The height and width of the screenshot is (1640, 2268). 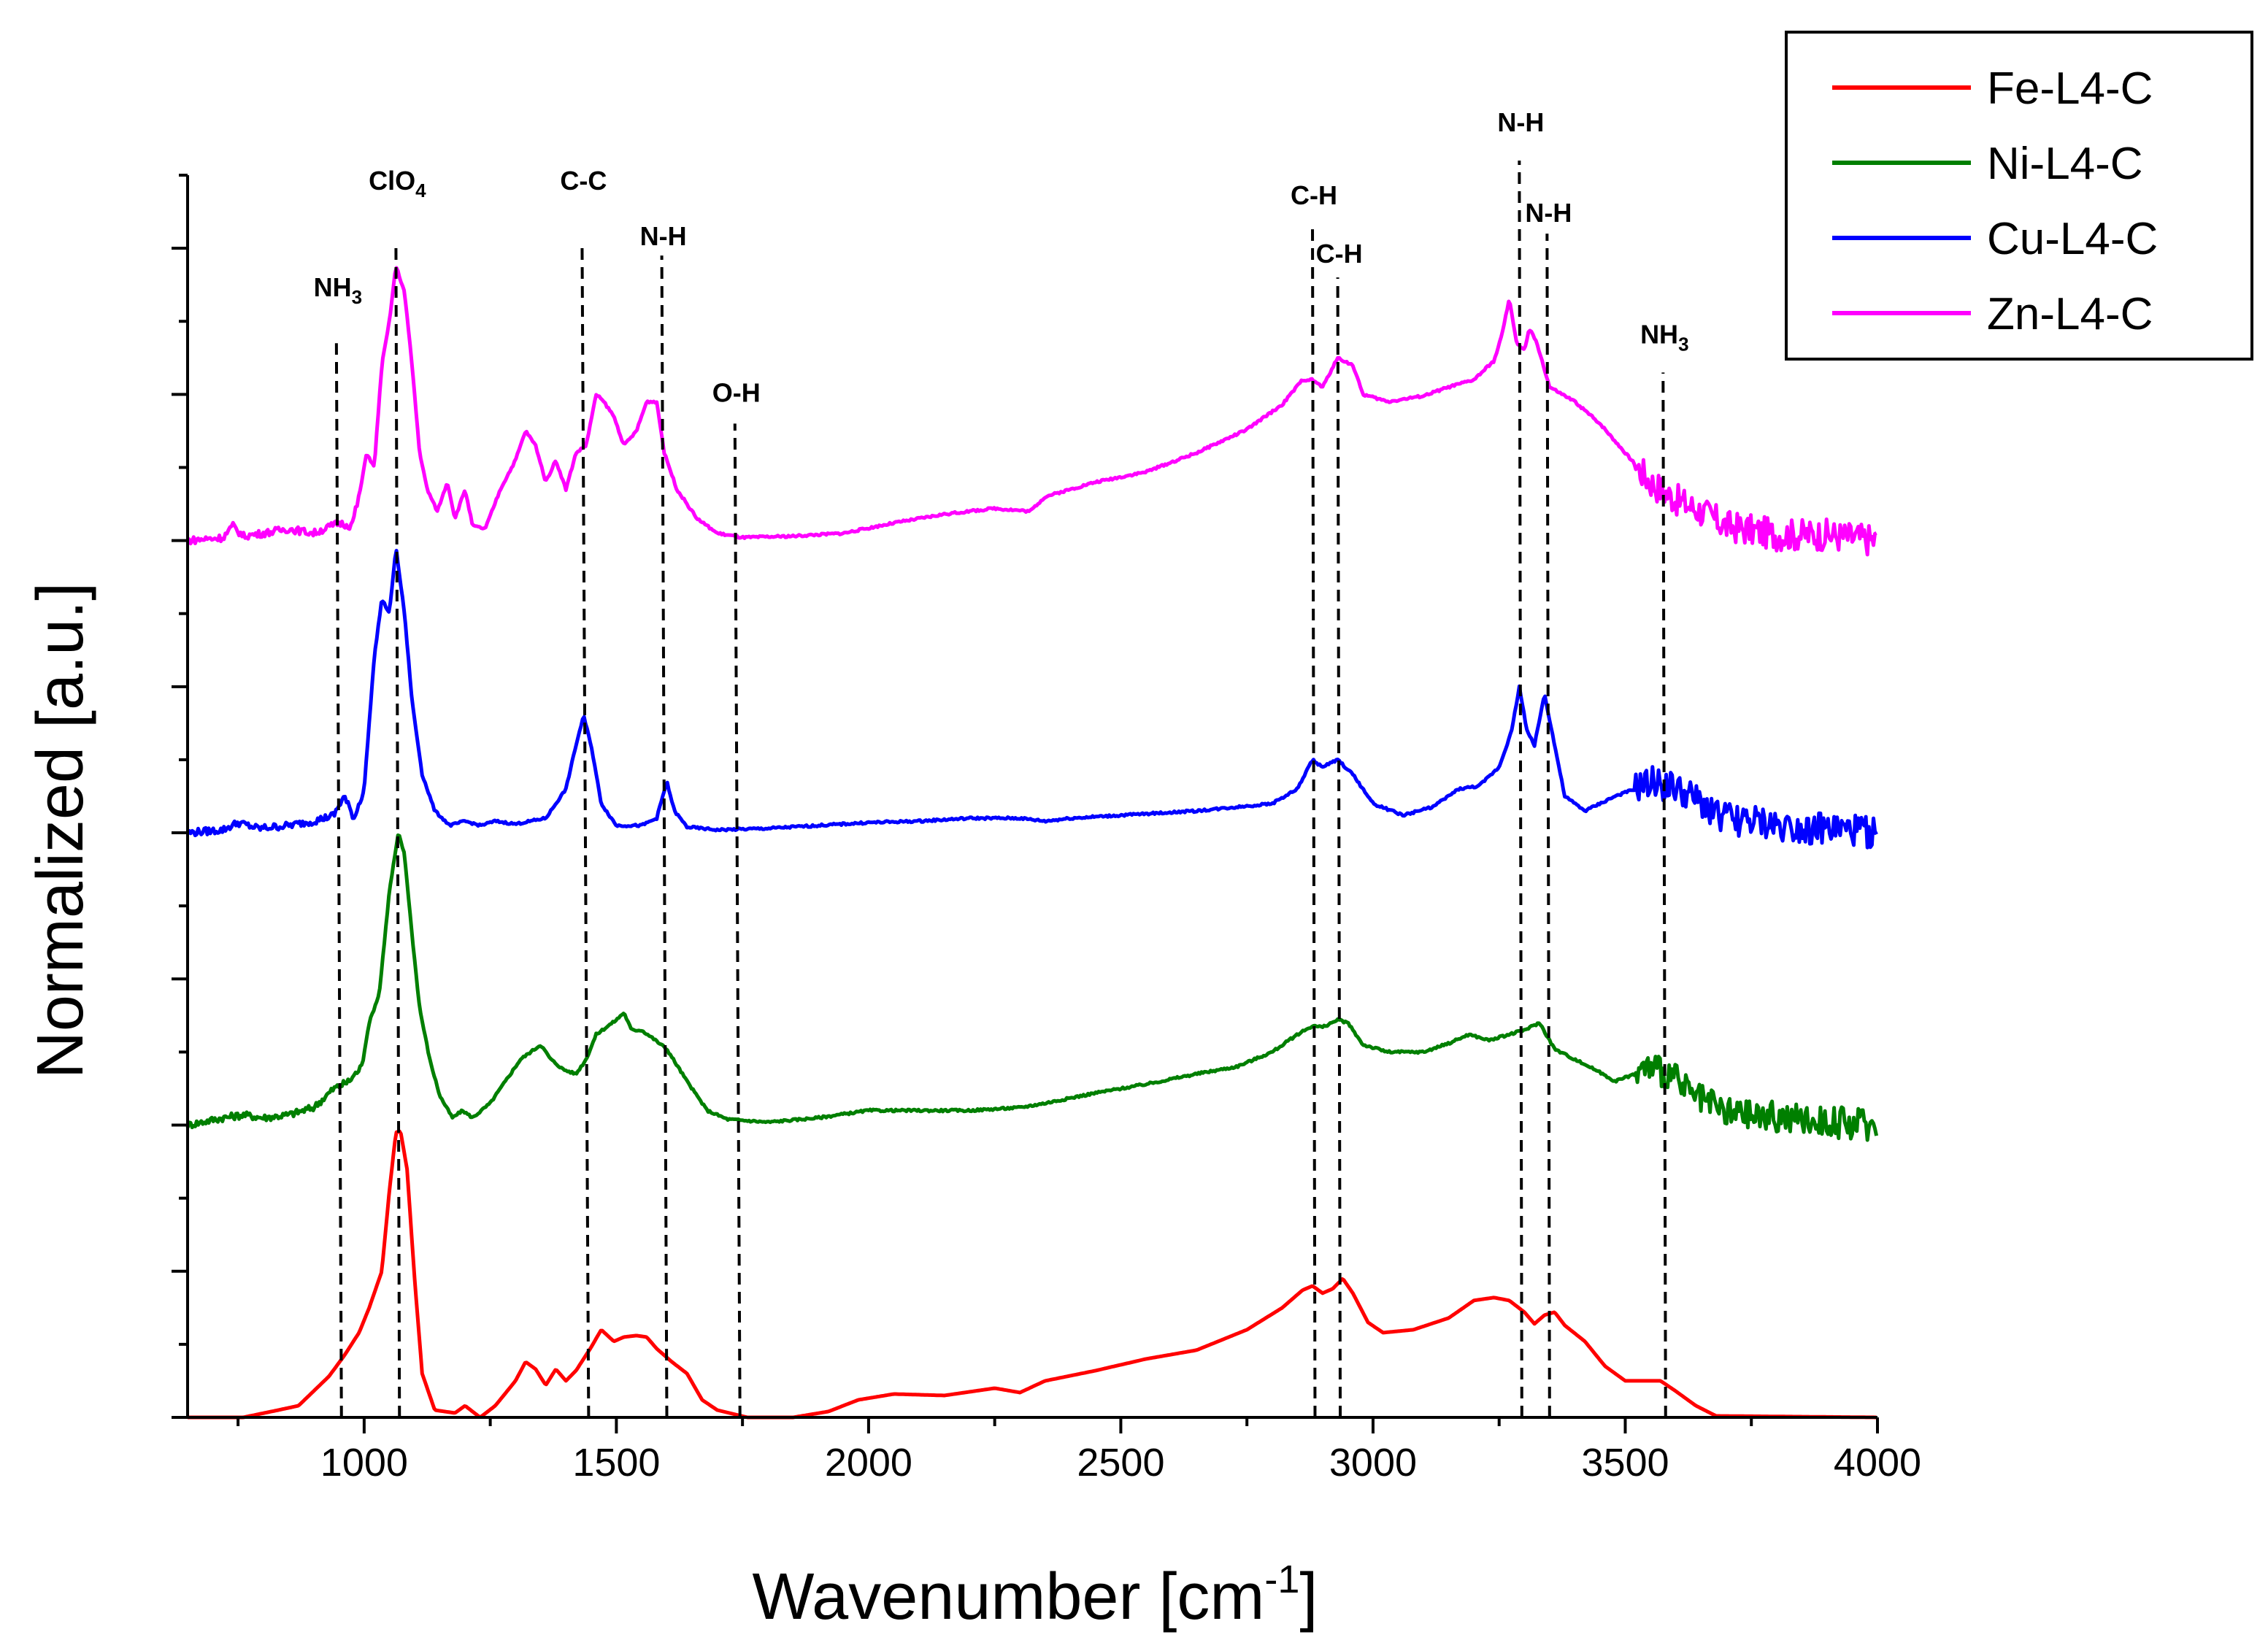 I want to click on series-line-cu-l4-c, so click(x=1031, y=699).